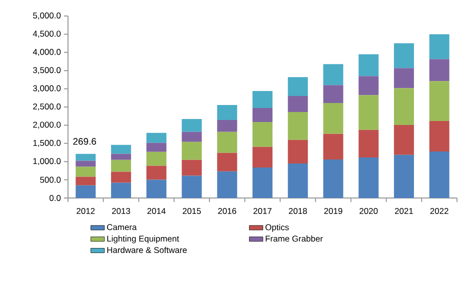 This screenshot has width=474, height=292. What do you see at coordinates (47, 88) in the screenshot?
I see `y-tick-label: 3,000.0` at bounding box center [47, 88].